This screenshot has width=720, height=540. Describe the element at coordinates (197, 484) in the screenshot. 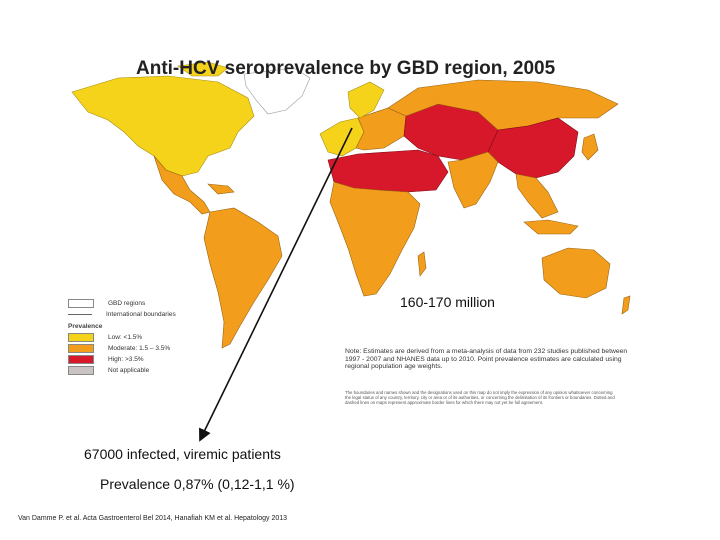

I see `prevalence-annotation: Prevalence 0,87% (0,12-1,1 %)` at that location.